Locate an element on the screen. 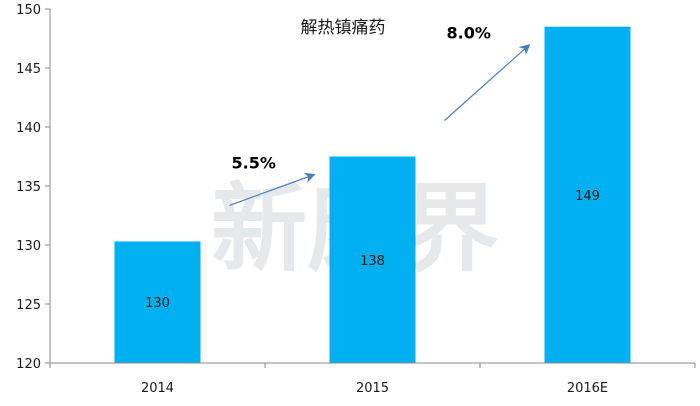 This screenshot has height=406, width=700. bar-value-label: 149 is located at coordinates (587, 196).